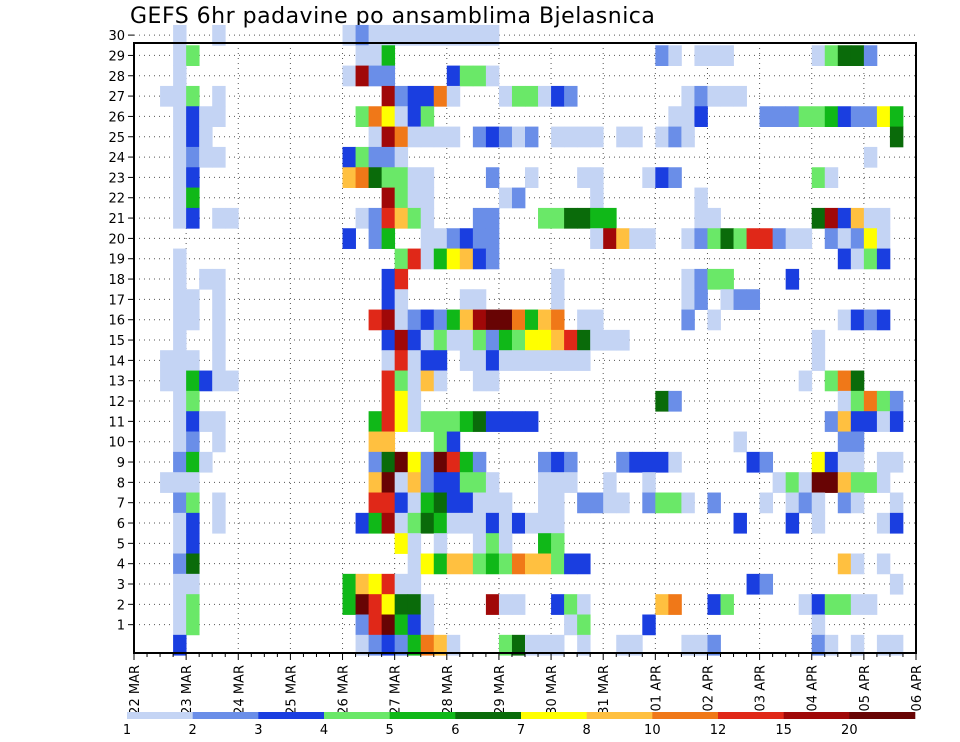 The width and height of the screenshot is (960, 742). I want to click on legend-label: 7, so click(521, 730).